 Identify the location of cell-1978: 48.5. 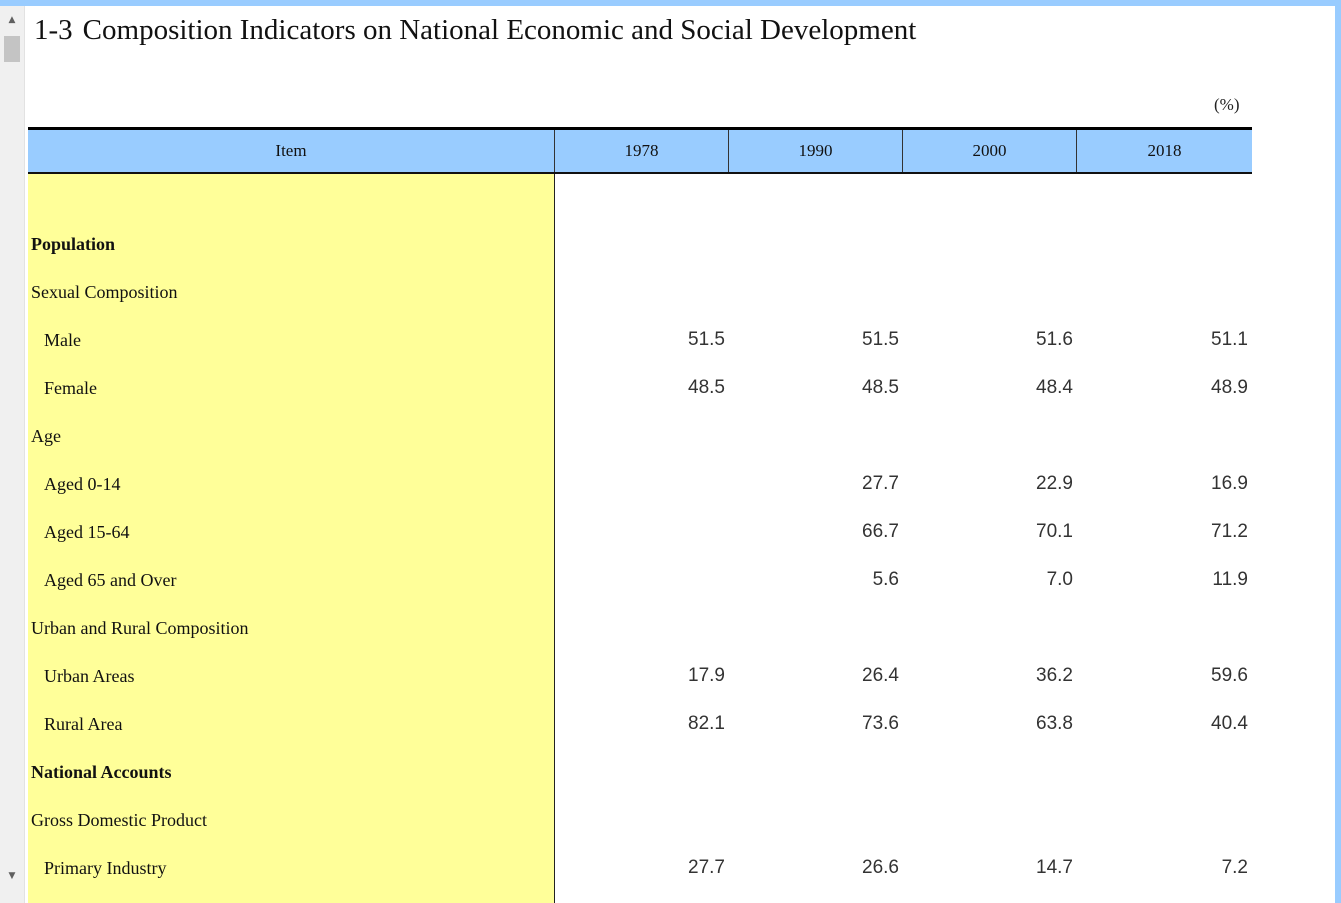
(706, 387).